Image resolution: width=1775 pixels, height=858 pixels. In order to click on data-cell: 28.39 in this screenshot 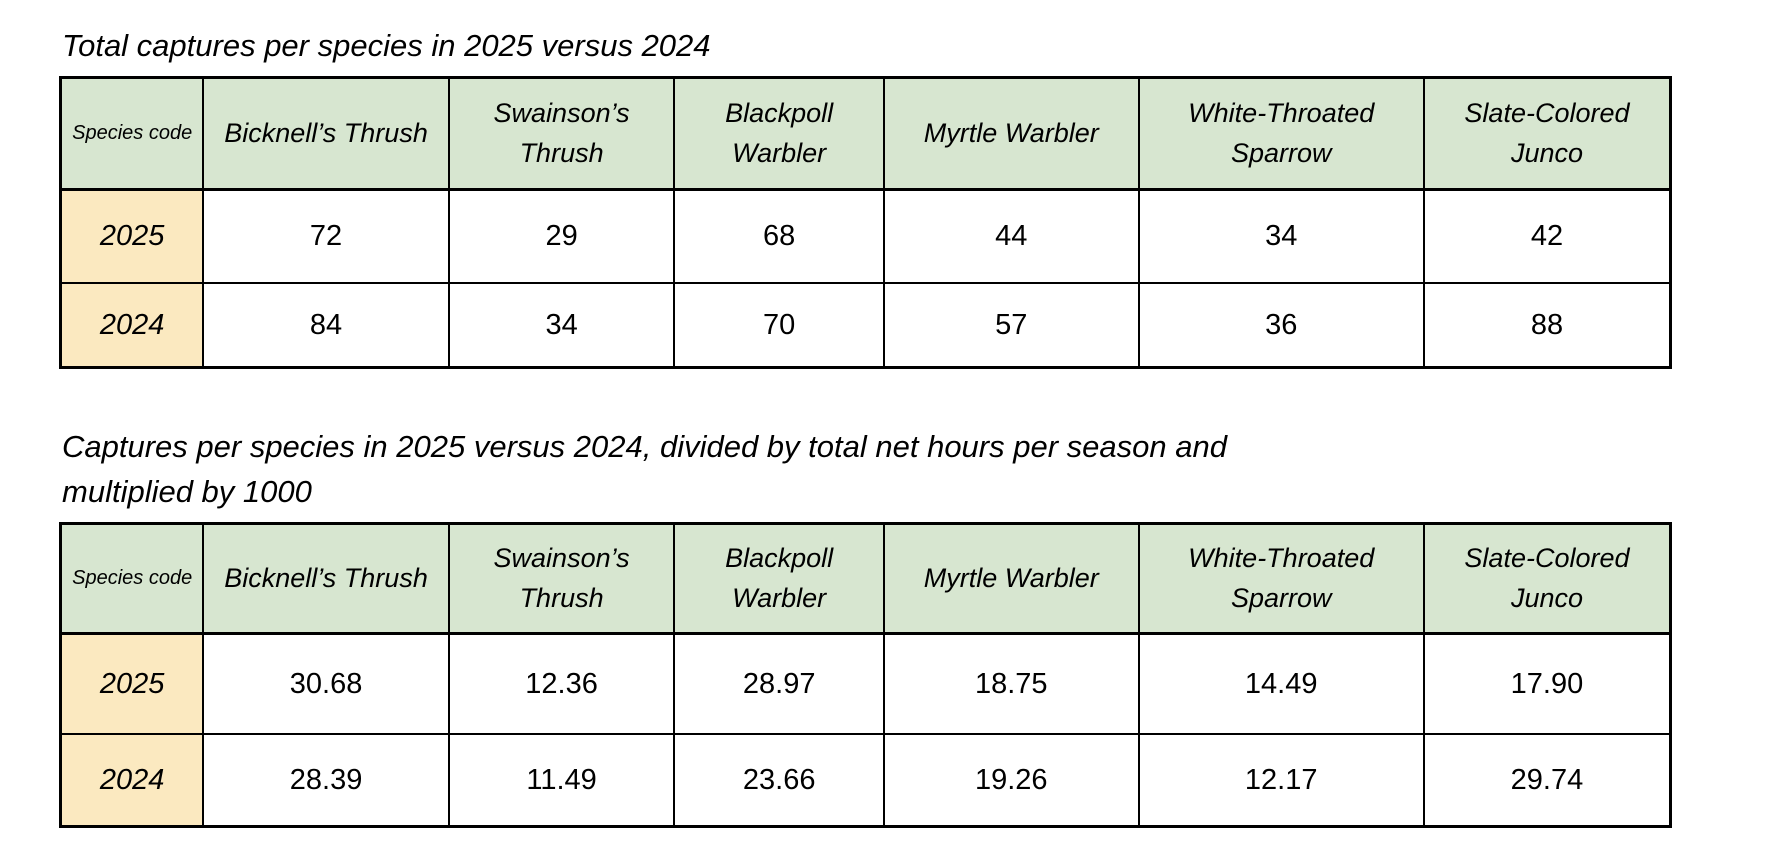, I will do `click(326, 780)`.